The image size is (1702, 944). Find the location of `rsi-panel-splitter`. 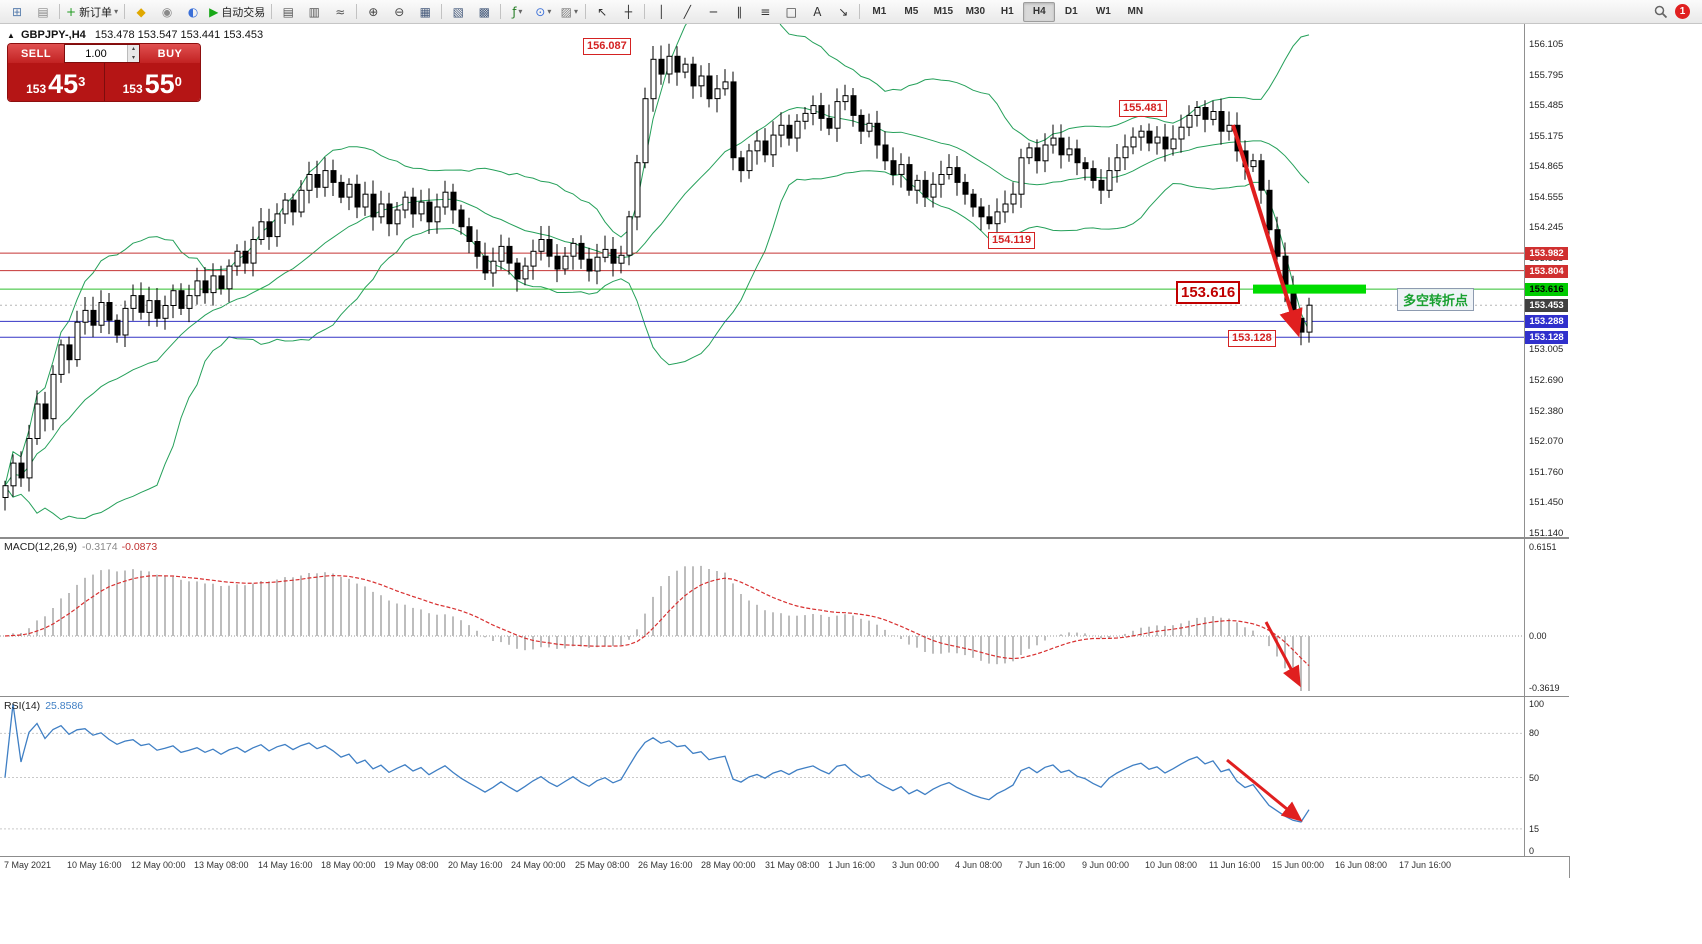

rsi-panel-splitter is located at coordinates (784, 696).